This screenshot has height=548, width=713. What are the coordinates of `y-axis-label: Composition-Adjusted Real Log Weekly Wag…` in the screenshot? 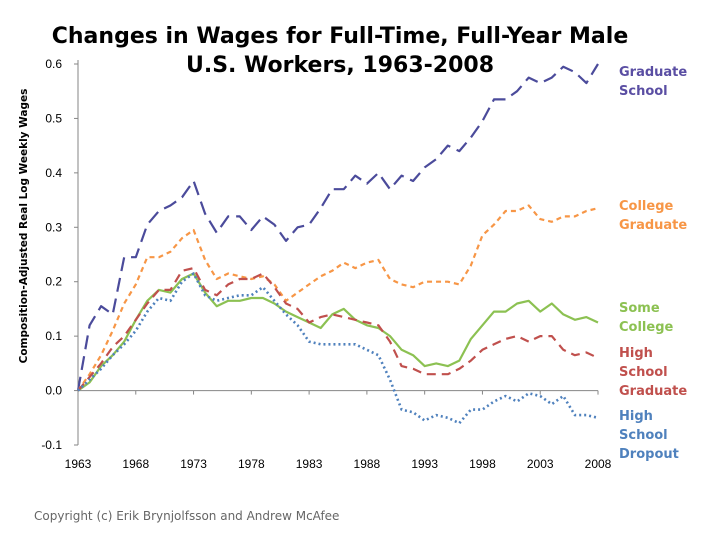 It's located at (24, 226).